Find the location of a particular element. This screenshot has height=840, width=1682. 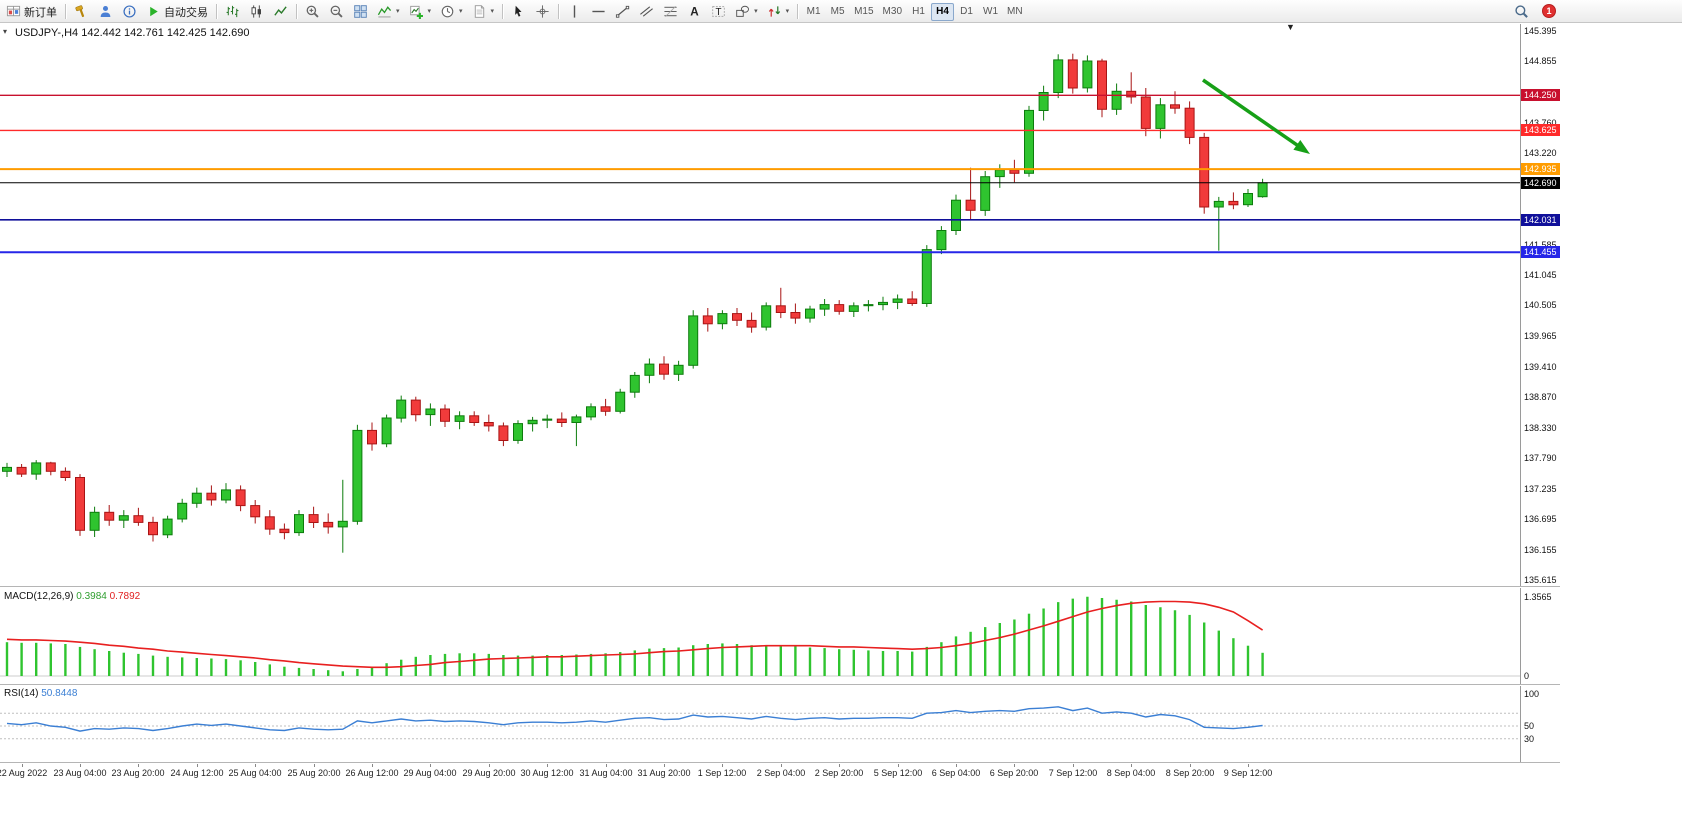

arrows-button: ▾ is located at coordinates (778, 12).